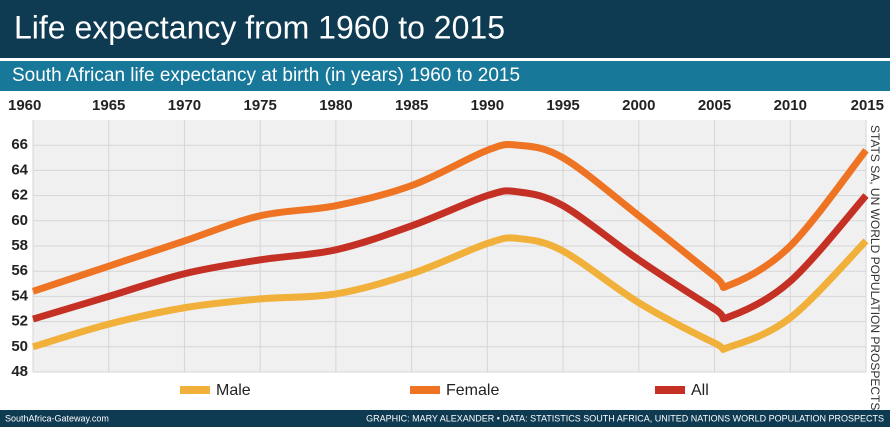  Describe the element at coordinates (411, 105) in the screenshot. I see `x-tick-label: 1985` at that location.